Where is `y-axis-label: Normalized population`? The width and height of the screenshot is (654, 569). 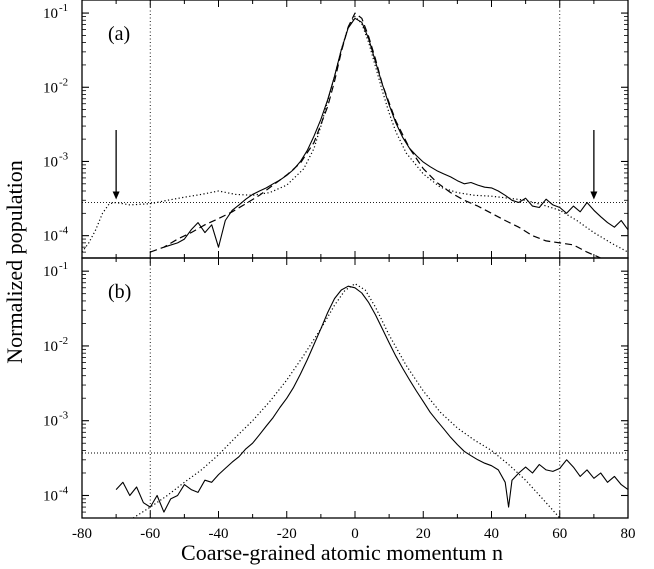
y-axis-label: Normalized population is located at coordinates (14, 261).